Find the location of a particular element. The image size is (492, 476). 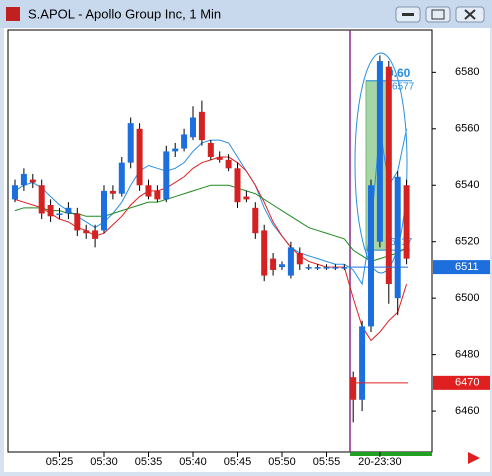

x-tick-label: 05:55 is located at coordinates (327, 462).